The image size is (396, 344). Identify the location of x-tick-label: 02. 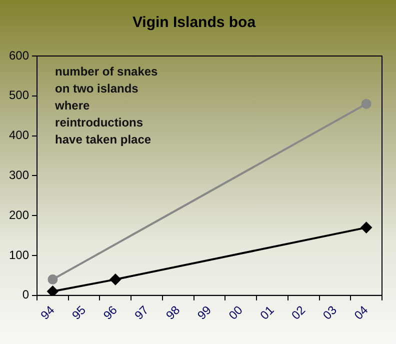
(298, 312).